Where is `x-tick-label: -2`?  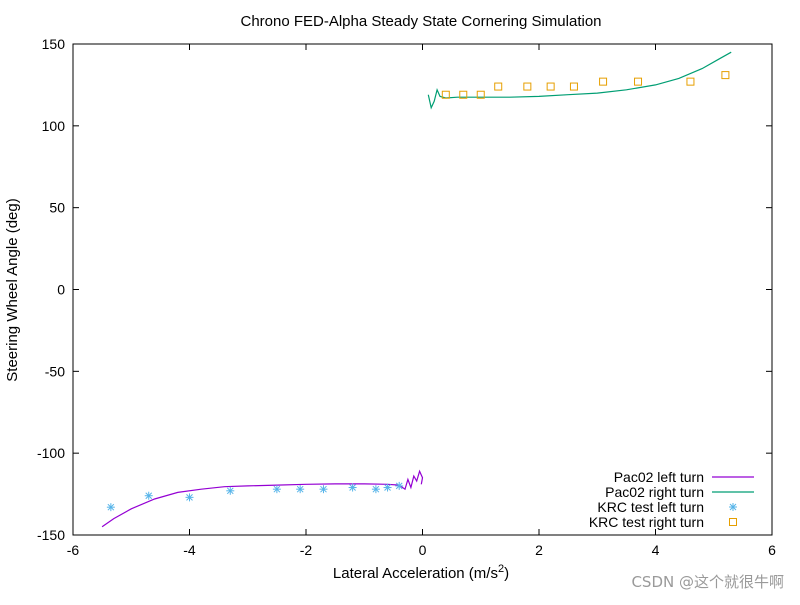 x-tick-label: -2 is located at coordinates (306, 550).